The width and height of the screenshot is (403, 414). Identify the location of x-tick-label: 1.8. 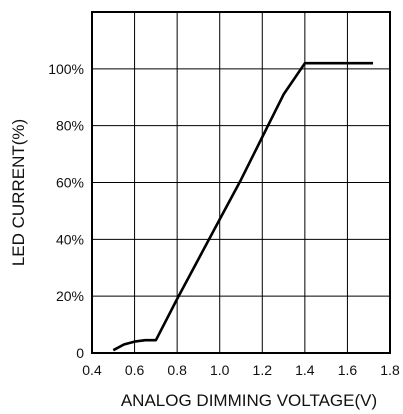
(390, 370).